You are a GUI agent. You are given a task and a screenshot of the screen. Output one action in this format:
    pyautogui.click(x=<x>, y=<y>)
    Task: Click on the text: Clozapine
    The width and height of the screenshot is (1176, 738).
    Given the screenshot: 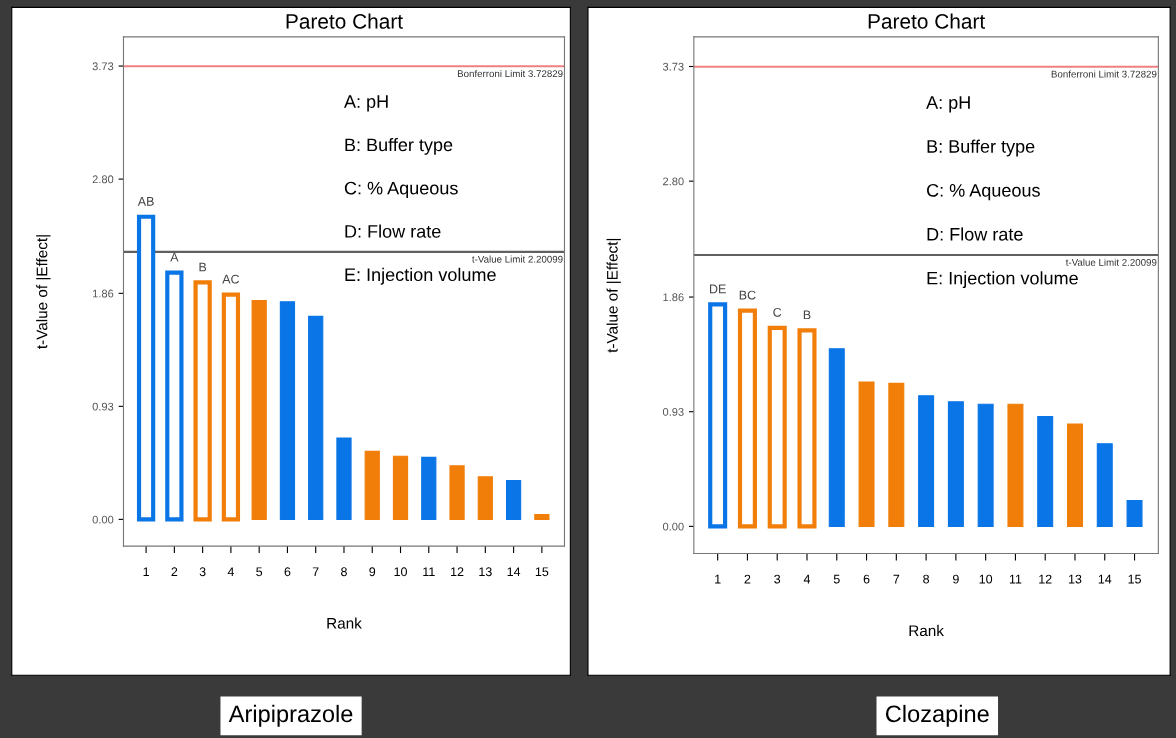 What is the action you would take?
    pyautogui.click(x=937, y=715)
    